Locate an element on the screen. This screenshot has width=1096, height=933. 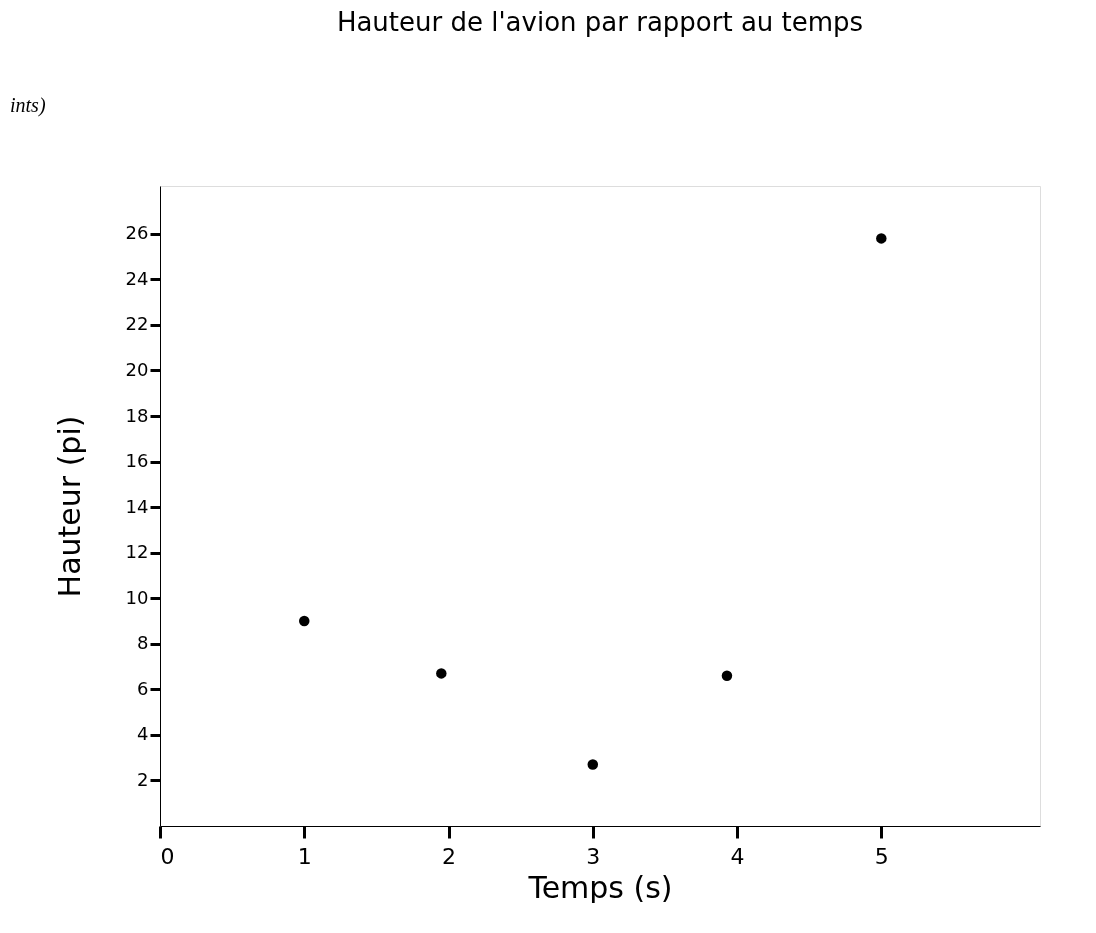
y-tick-label: 2 is located at coordinates (143, 779).